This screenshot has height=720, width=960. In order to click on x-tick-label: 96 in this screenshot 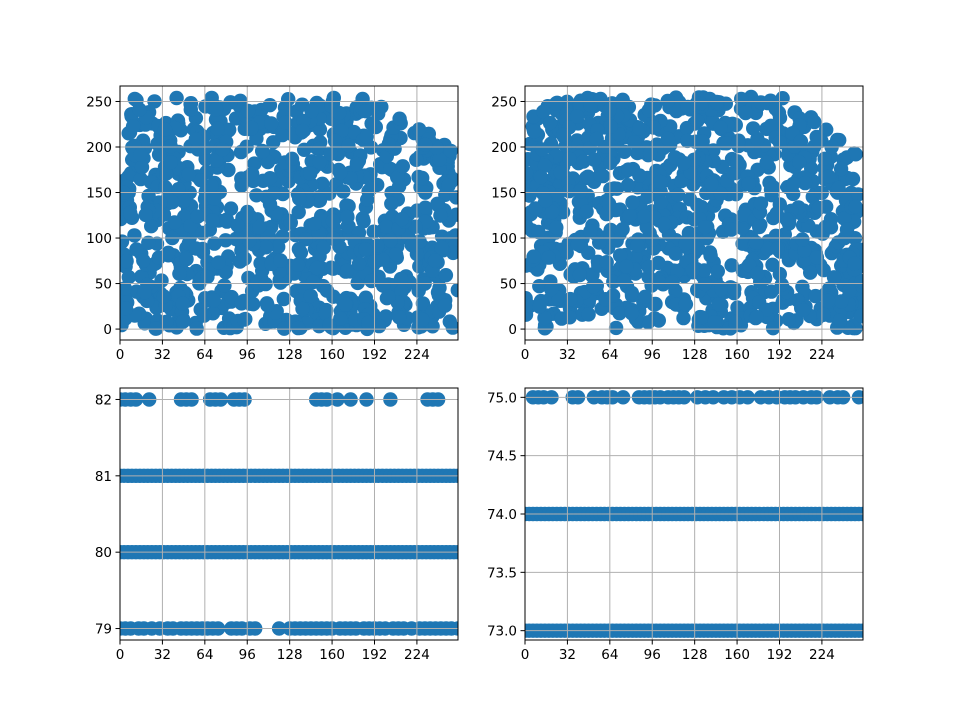, I will do `click(247, 355)`.